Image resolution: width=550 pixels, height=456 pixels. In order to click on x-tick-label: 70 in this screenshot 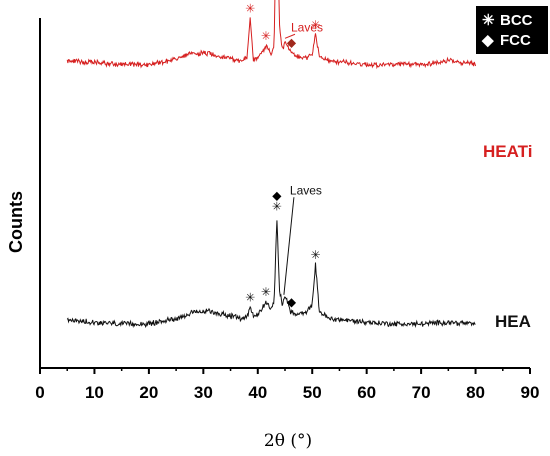, I will do `click(421, 392)`.